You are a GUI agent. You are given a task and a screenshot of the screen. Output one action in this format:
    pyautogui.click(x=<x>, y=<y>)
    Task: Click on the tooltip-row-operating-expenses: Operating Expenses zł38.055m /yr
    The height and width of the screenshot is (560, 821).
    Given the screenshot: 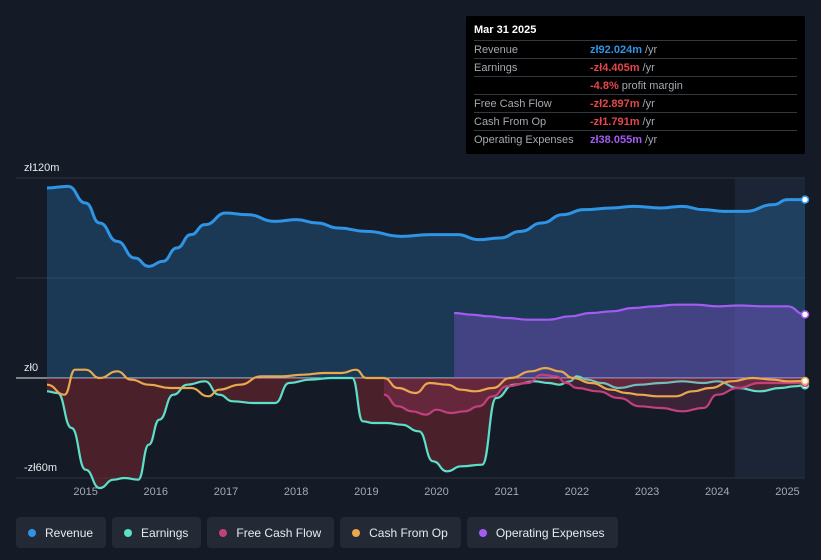 What is the action you would take?
    pyautogui.click(x=635, y=139)
    